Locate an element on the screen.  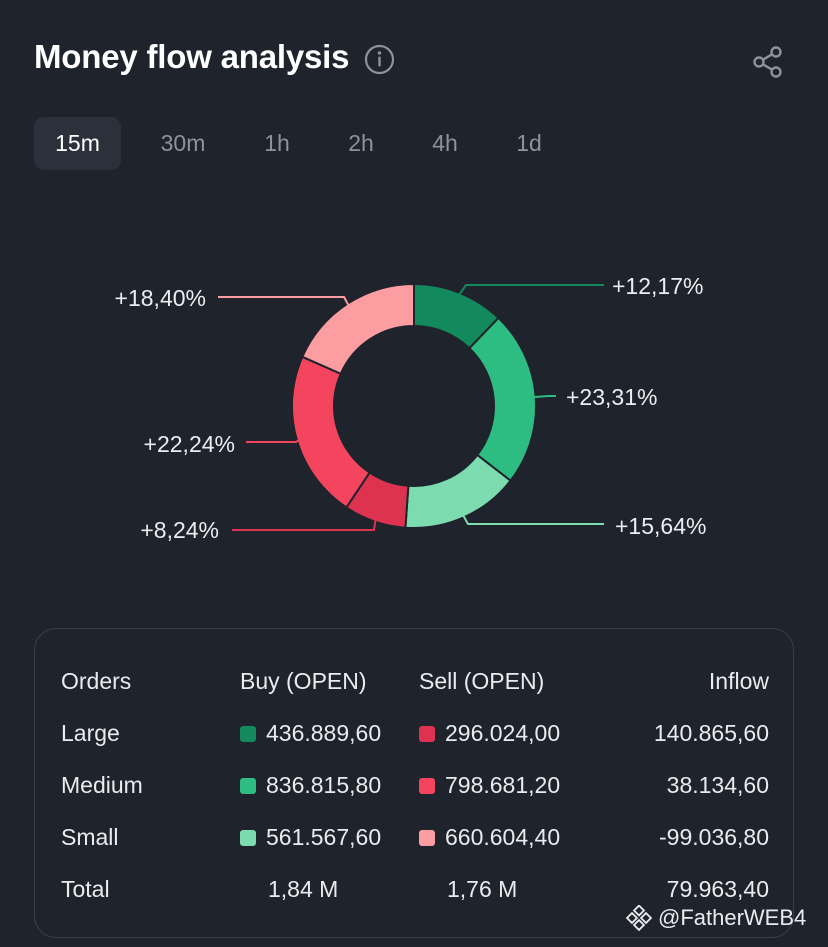
row-label: Total is located at coordinates (85, 889).